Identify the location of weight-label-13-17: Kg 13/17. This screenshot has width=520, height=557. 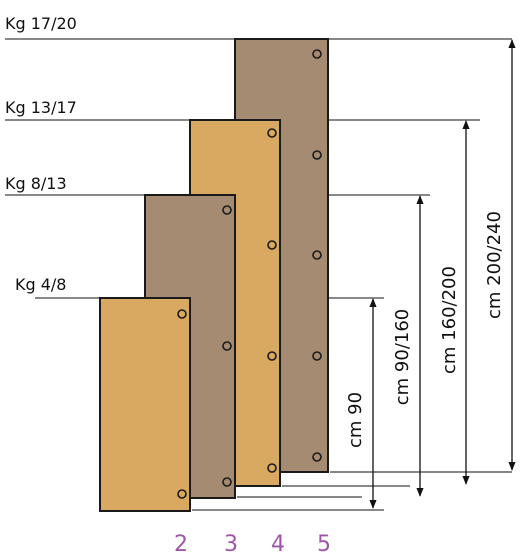
(41, 107).